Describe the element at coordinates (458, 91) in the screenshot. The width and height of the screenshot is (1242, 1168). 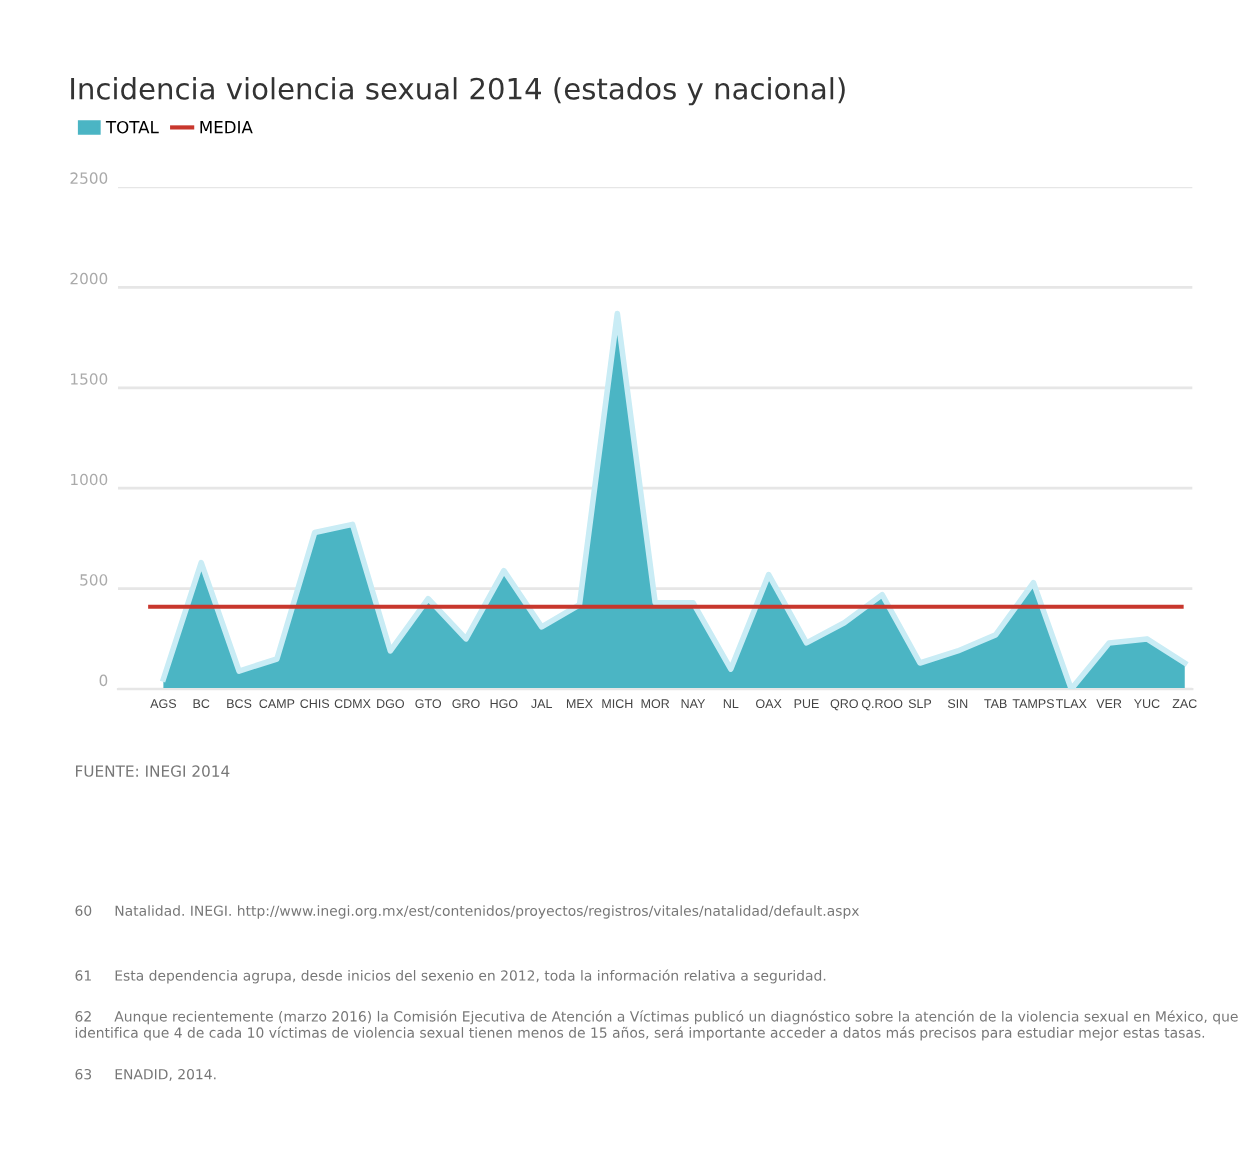
I see `chart-title: Incidencia violencia sexual 2014 (estados y nacional)` at that location.